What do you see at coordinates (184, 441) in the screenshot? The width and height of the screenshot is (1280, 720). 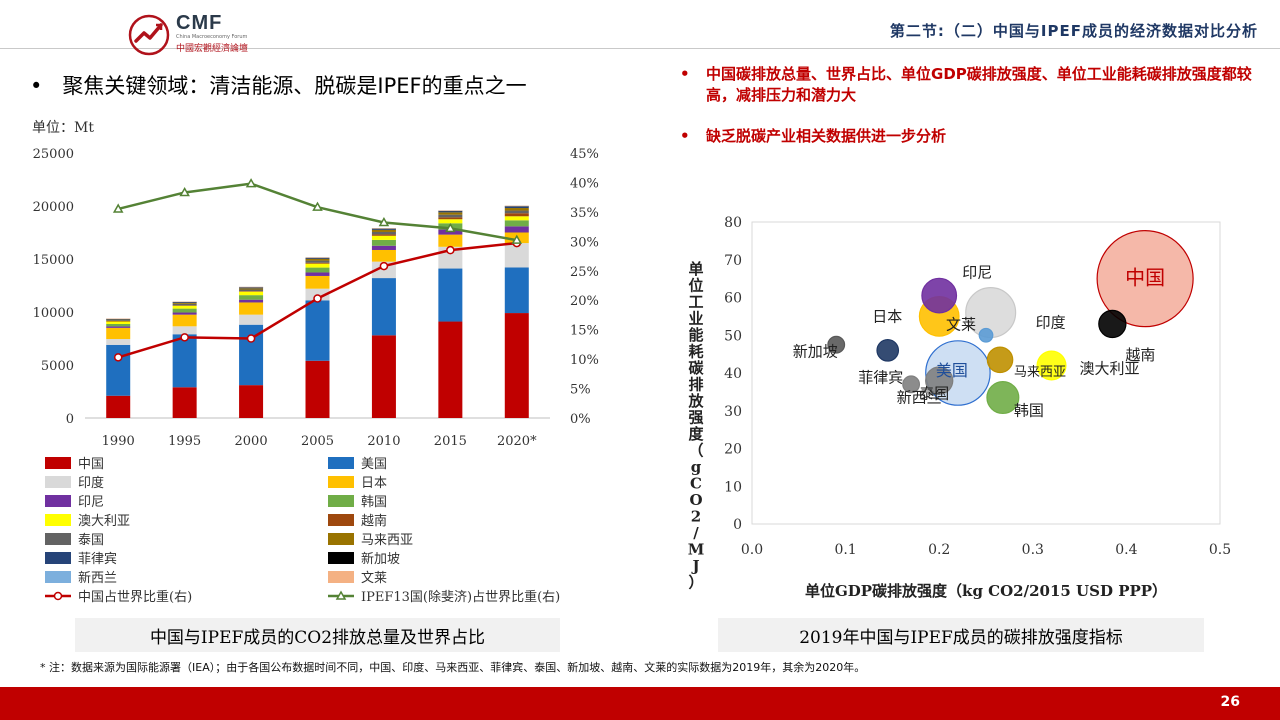 I see `x-tick-label: 1995` at bounding box center [184, 441].